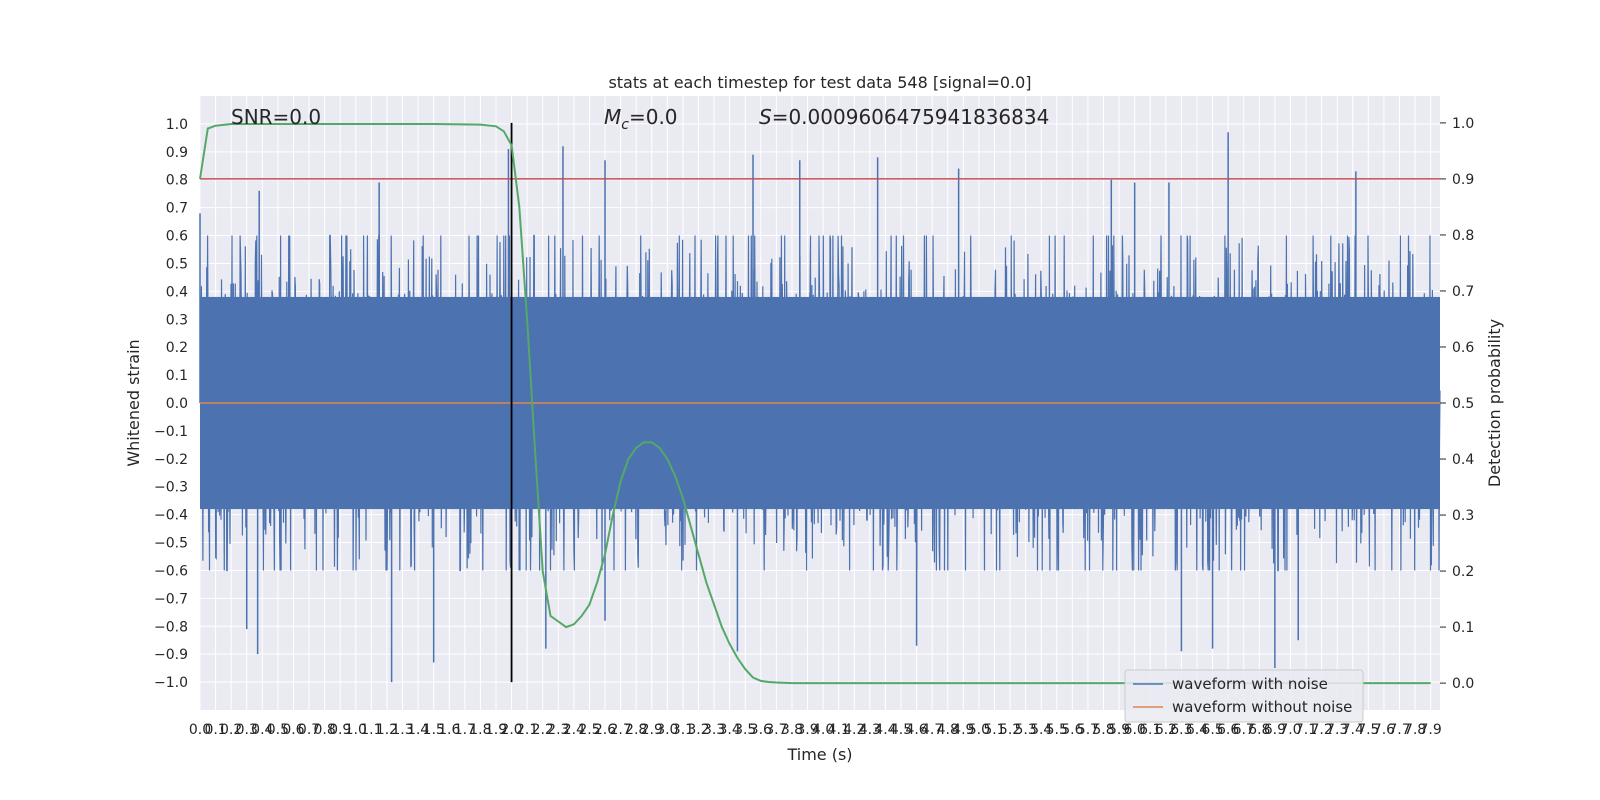  What do you see at coordinates (1025, 730) in the screenshot?
I see `x-tick-label: 5.3` at bounding box center [1025, 730].